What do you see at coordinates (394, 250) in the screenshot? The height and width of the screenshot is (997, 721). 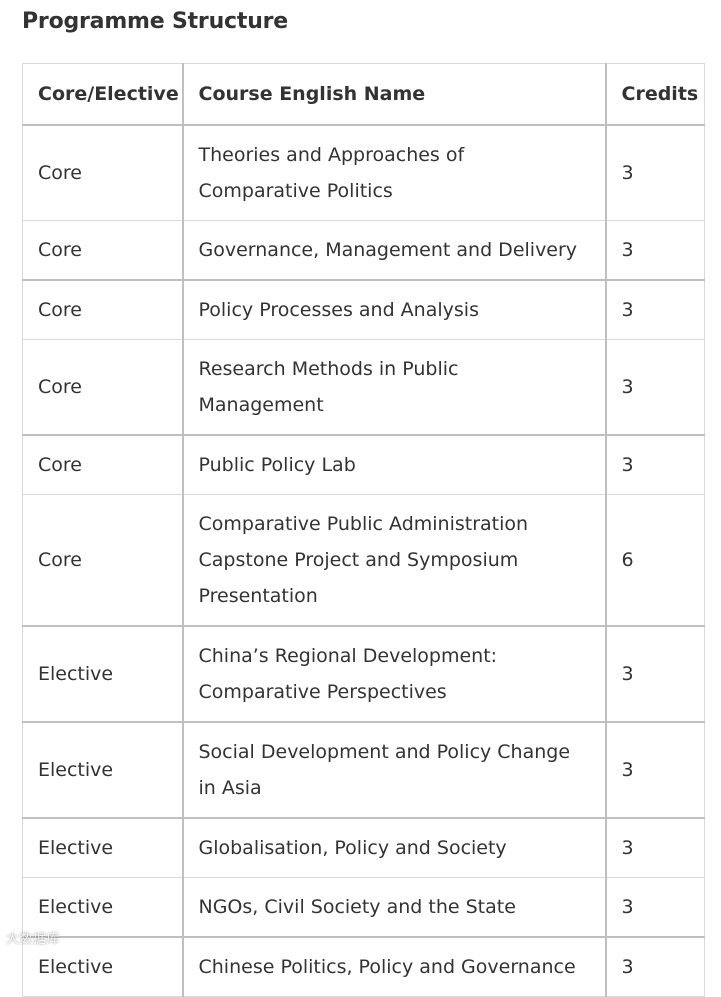 I see `cell-course-name: Governance, Management and Delivery` at bounding box center [394, 250].